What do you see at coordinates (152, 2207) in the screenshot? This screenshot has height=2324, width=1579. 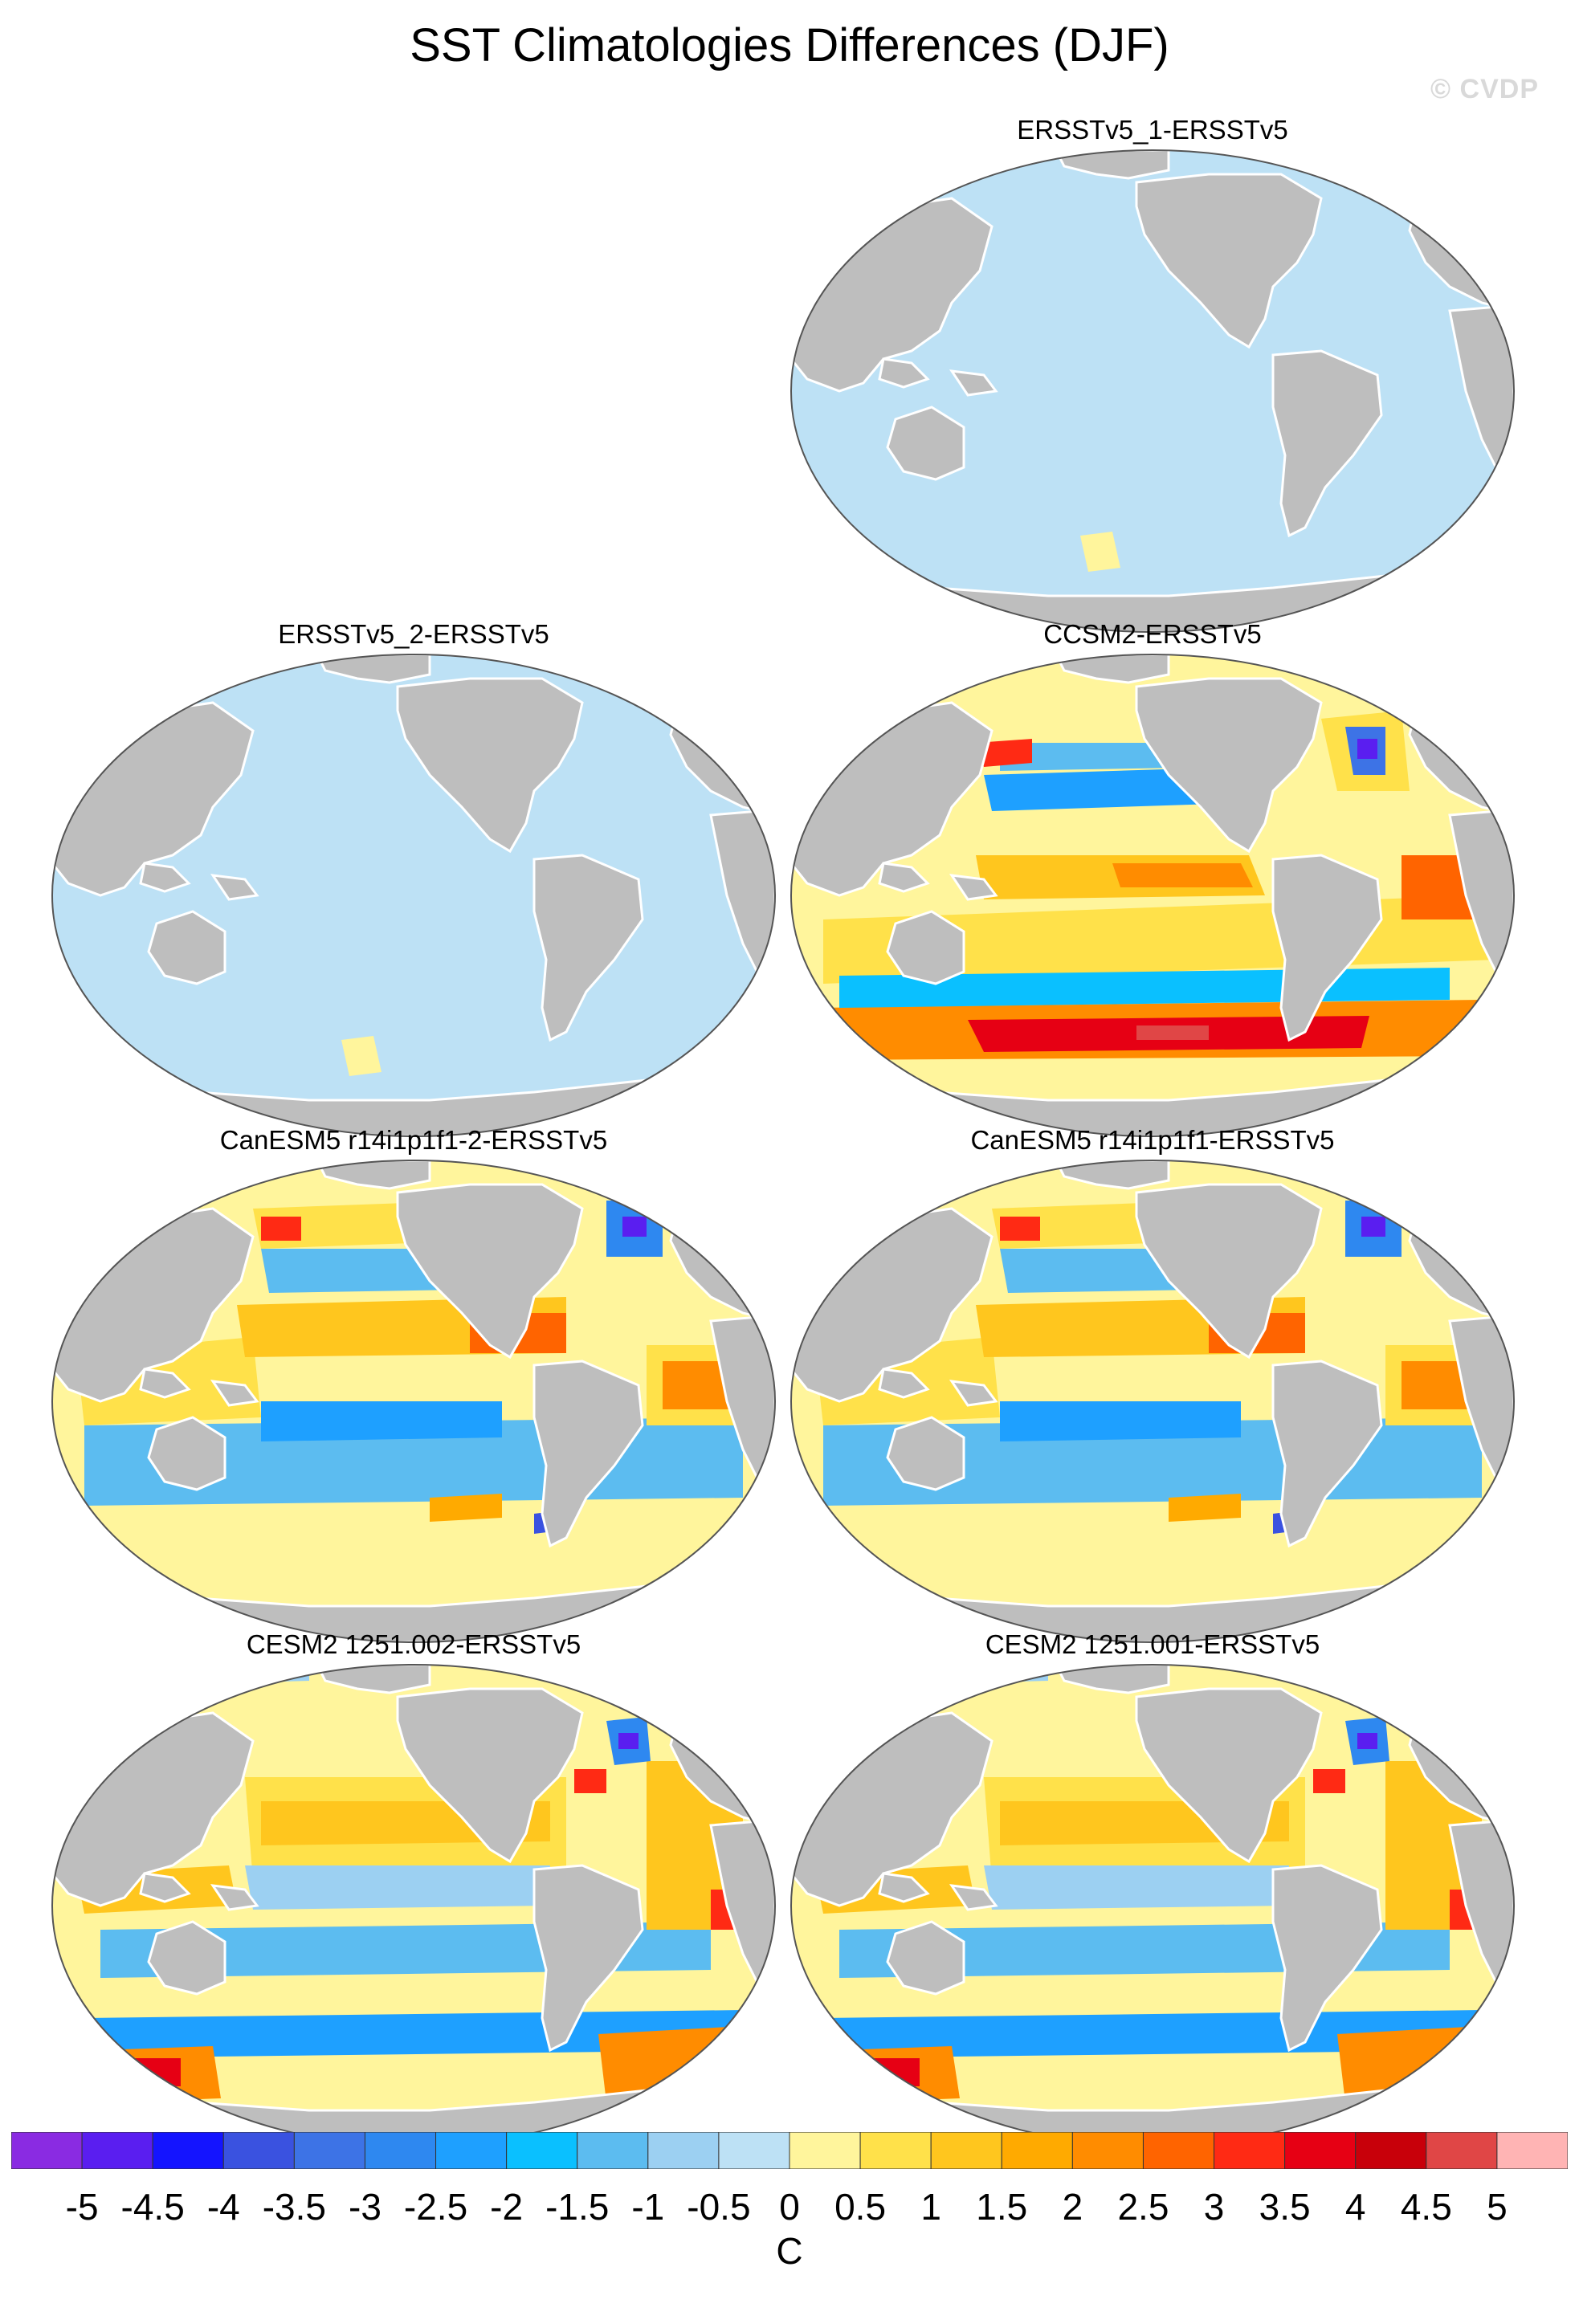 I see `colorbar-tick-label: -4.5` at bounding box center [152, 2207].